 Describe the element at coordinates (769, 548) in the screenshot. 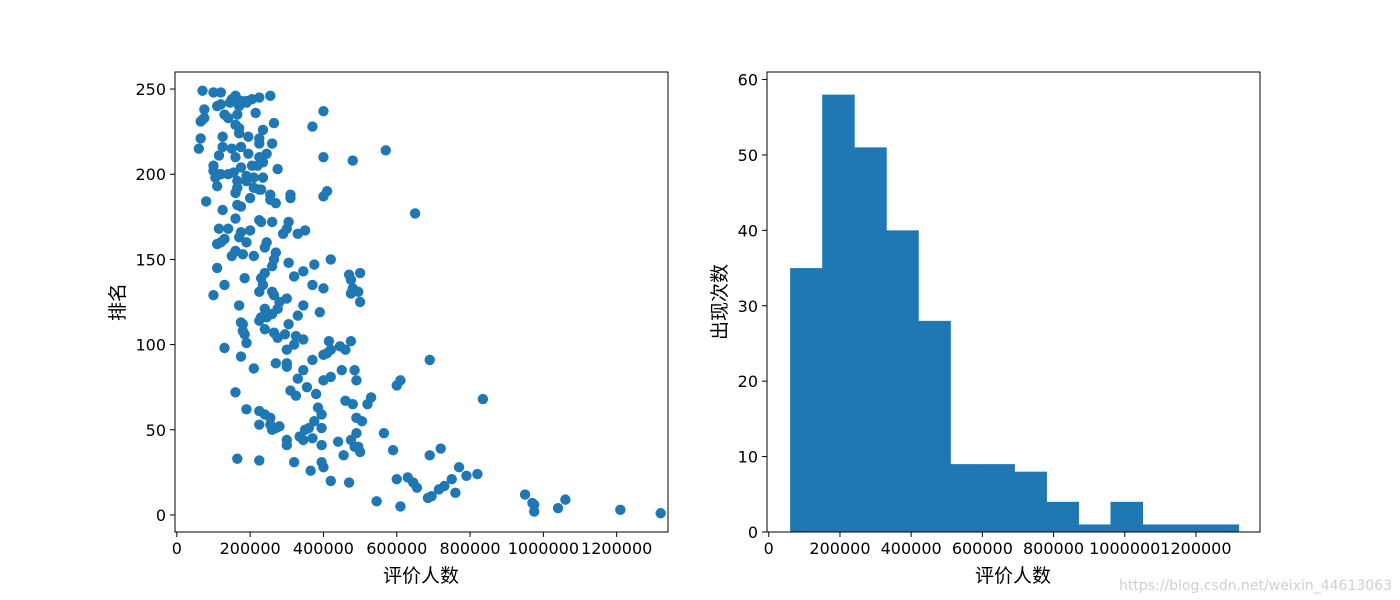

I see `histogram-x-tick-label: 0` at that location.